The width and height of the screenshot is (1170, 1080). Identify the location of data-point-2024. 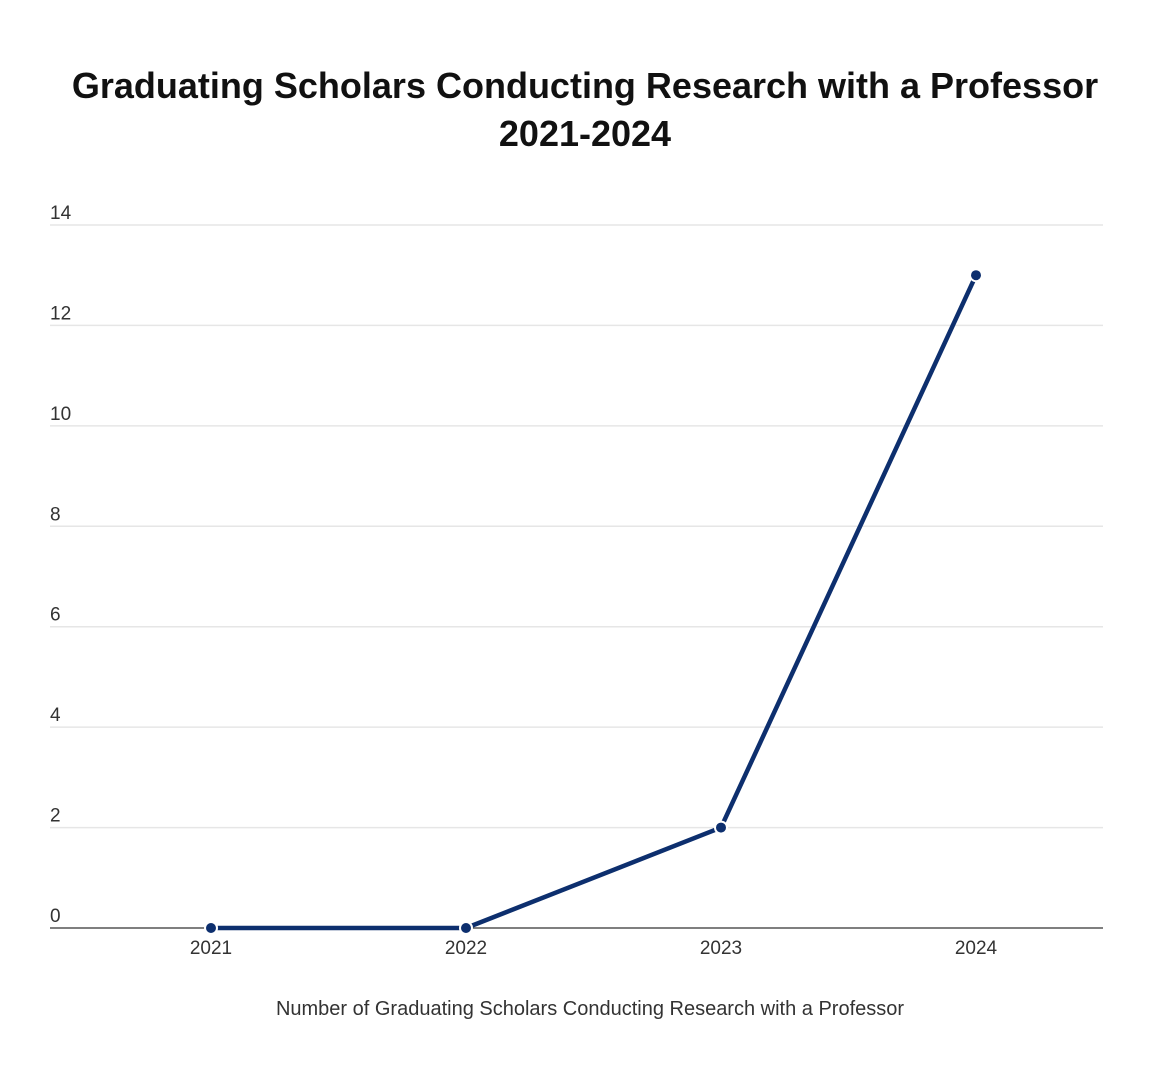
(976, 275).